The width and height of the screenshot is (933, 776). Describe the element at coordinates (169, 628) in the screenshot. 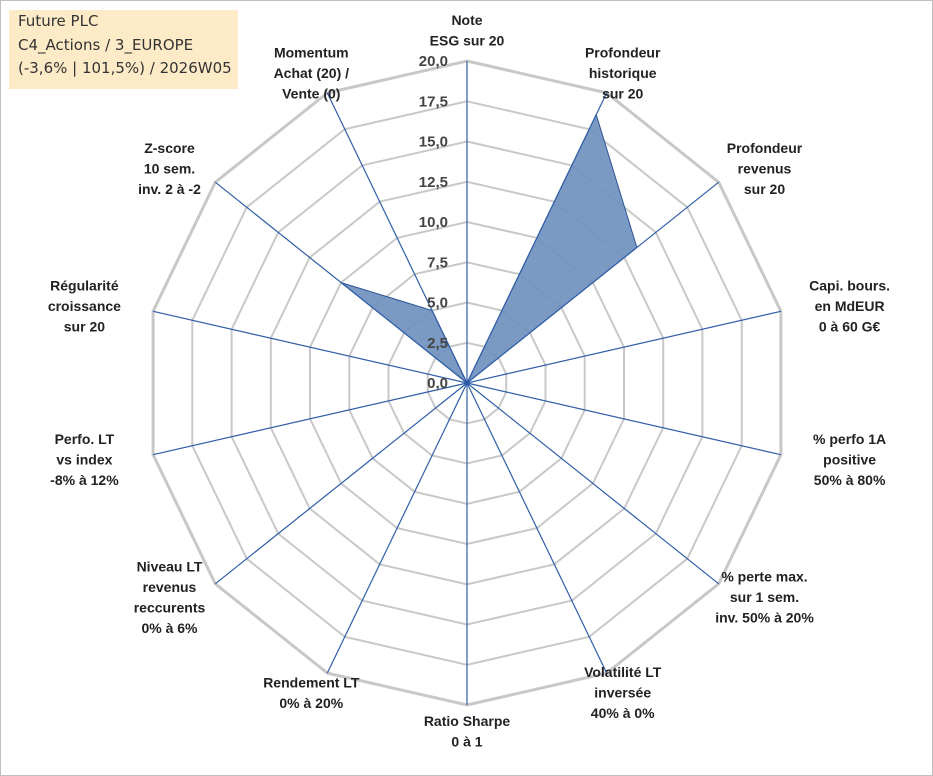

I see `axis-label-line: 0% à 6%` at that location.